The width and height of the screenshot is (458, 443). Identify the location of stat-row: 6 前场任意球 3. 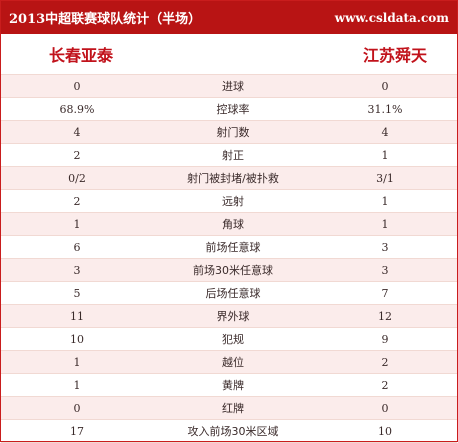
(229, 247).